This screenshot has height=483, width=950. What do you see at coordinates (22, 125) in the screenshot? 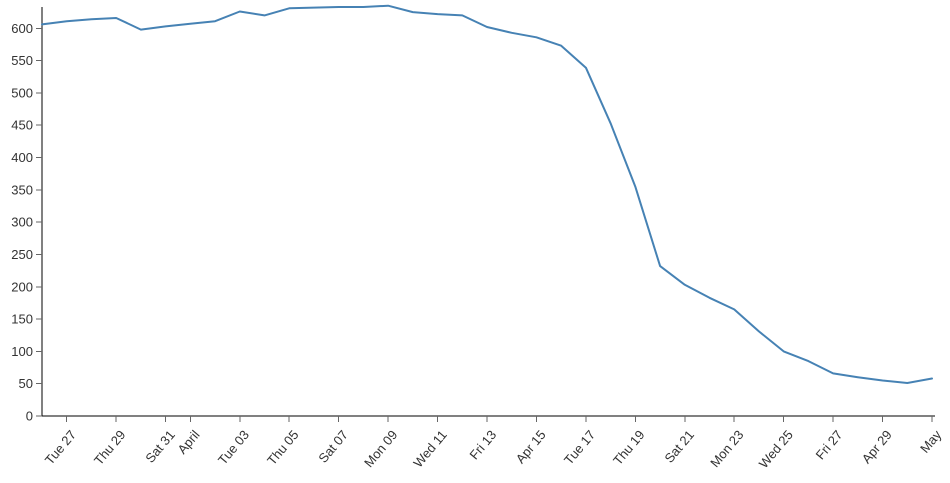
I see `y-tick-label: 450` at bounding box center [22, 125].